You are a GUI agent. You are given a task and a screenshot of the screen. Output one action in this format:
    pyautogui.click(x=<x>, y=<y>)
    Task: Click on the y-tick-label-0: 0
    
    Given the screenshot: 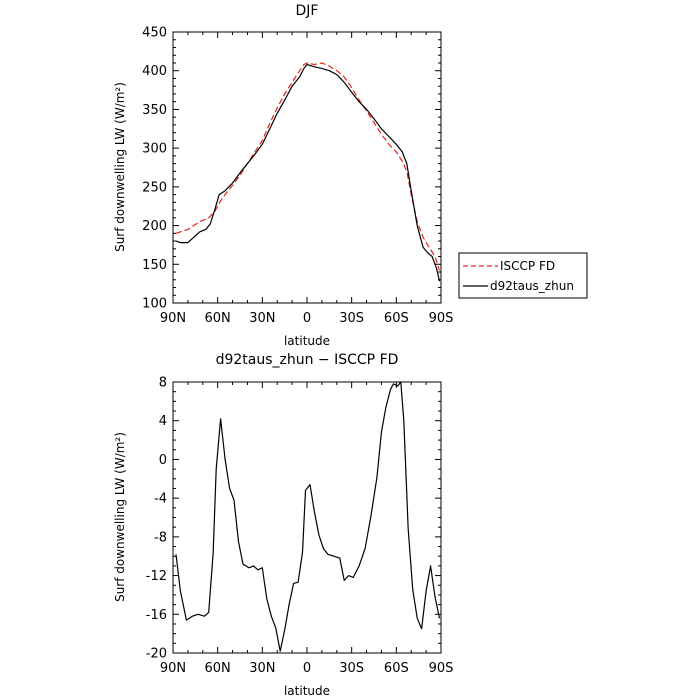 What is the action you would take?
    pyautogui.click(x=163, y=460)
    